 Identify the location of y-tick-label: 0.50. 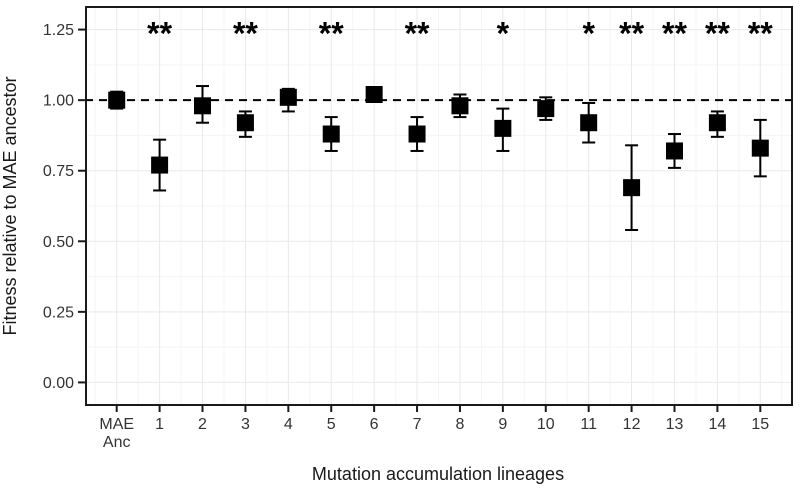
(58, 242).